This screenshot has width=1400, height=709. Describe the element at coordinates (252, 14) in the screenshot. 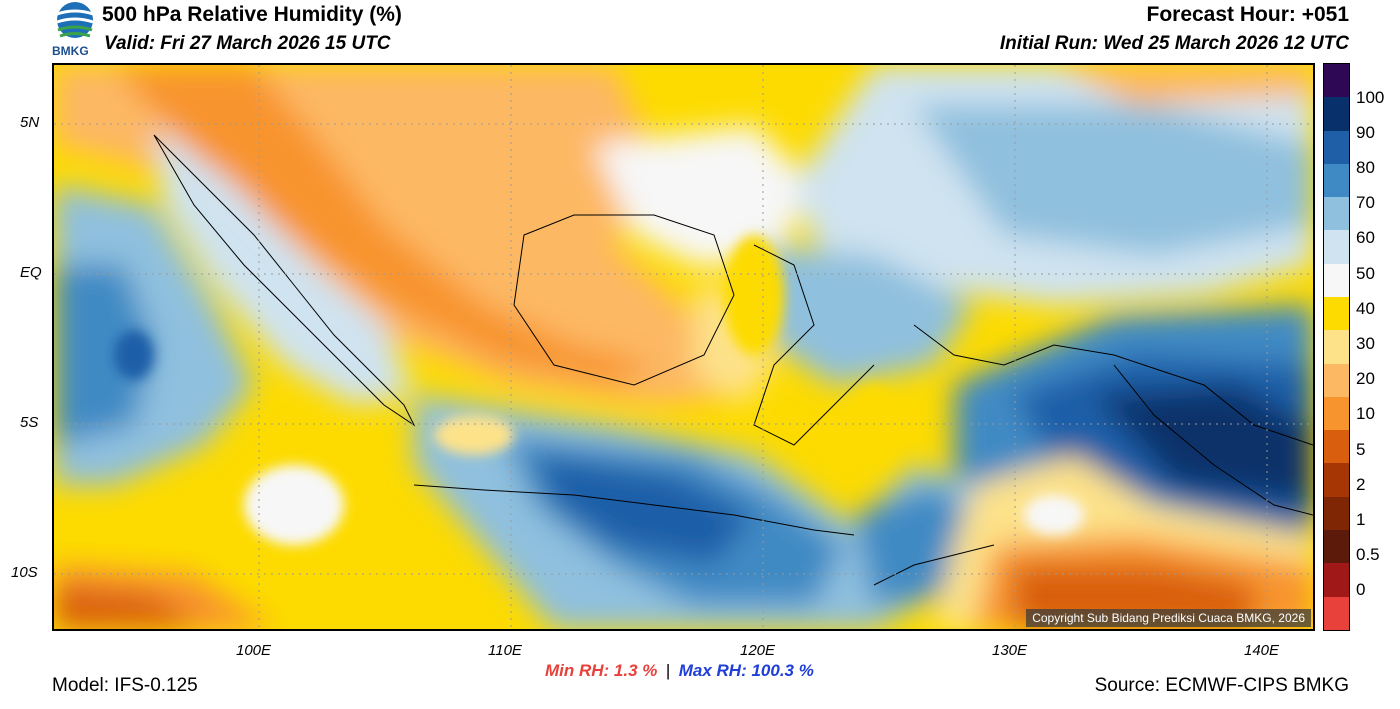

I see `chart-title: 500 hPa Relative Humidity (%)` at that location.